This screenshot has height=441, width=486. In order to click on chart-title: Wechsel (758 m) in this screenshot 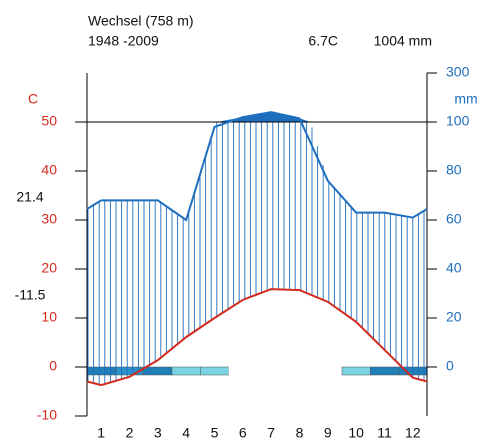, I will do `click(141, 21)`.